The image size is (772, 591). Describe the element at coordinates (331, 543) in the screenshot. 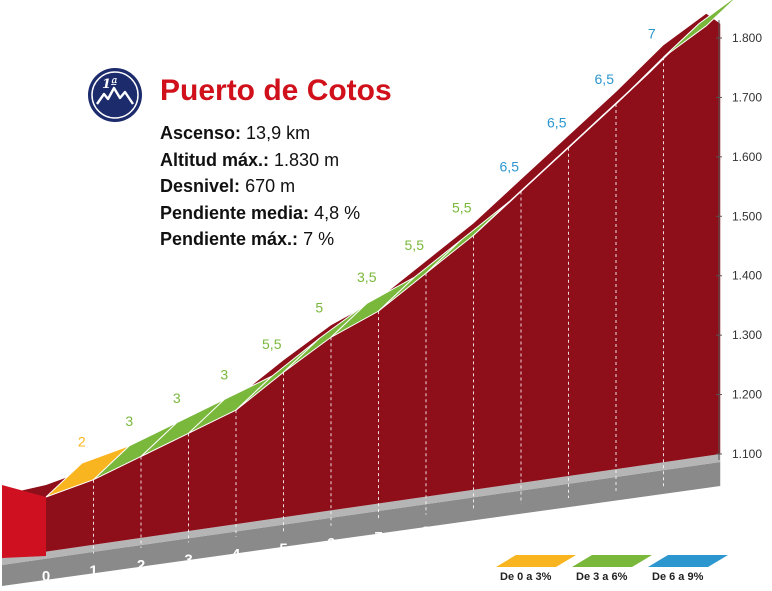

I see `km-label-6: 6` at that location.